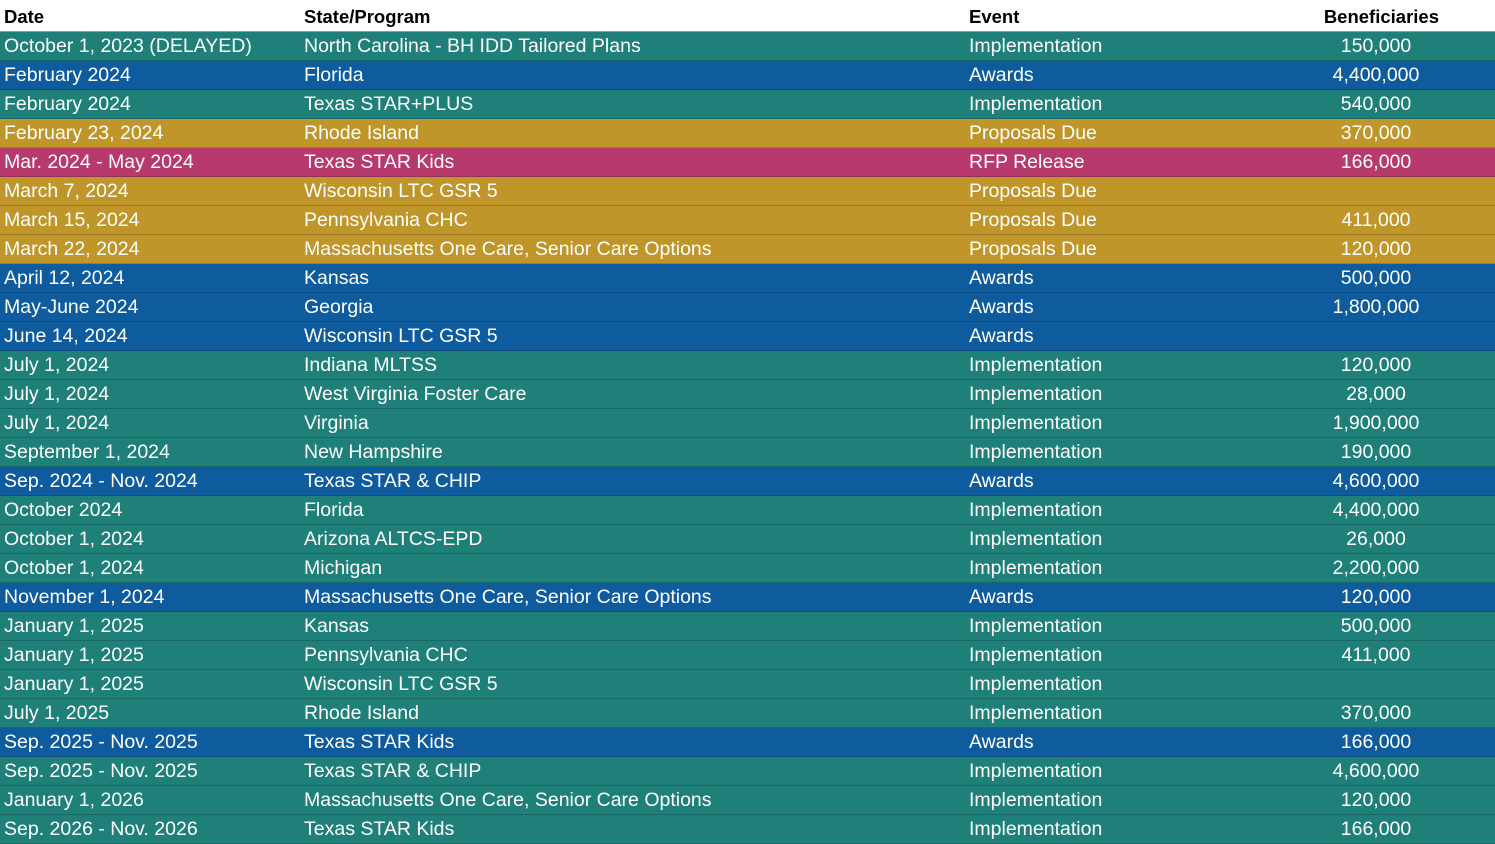 The image size is (1495, 844). Describe the element at coordinates (1376, 393) in the screenshot. I see `cell-beneficiaries: 28,000` at that location.